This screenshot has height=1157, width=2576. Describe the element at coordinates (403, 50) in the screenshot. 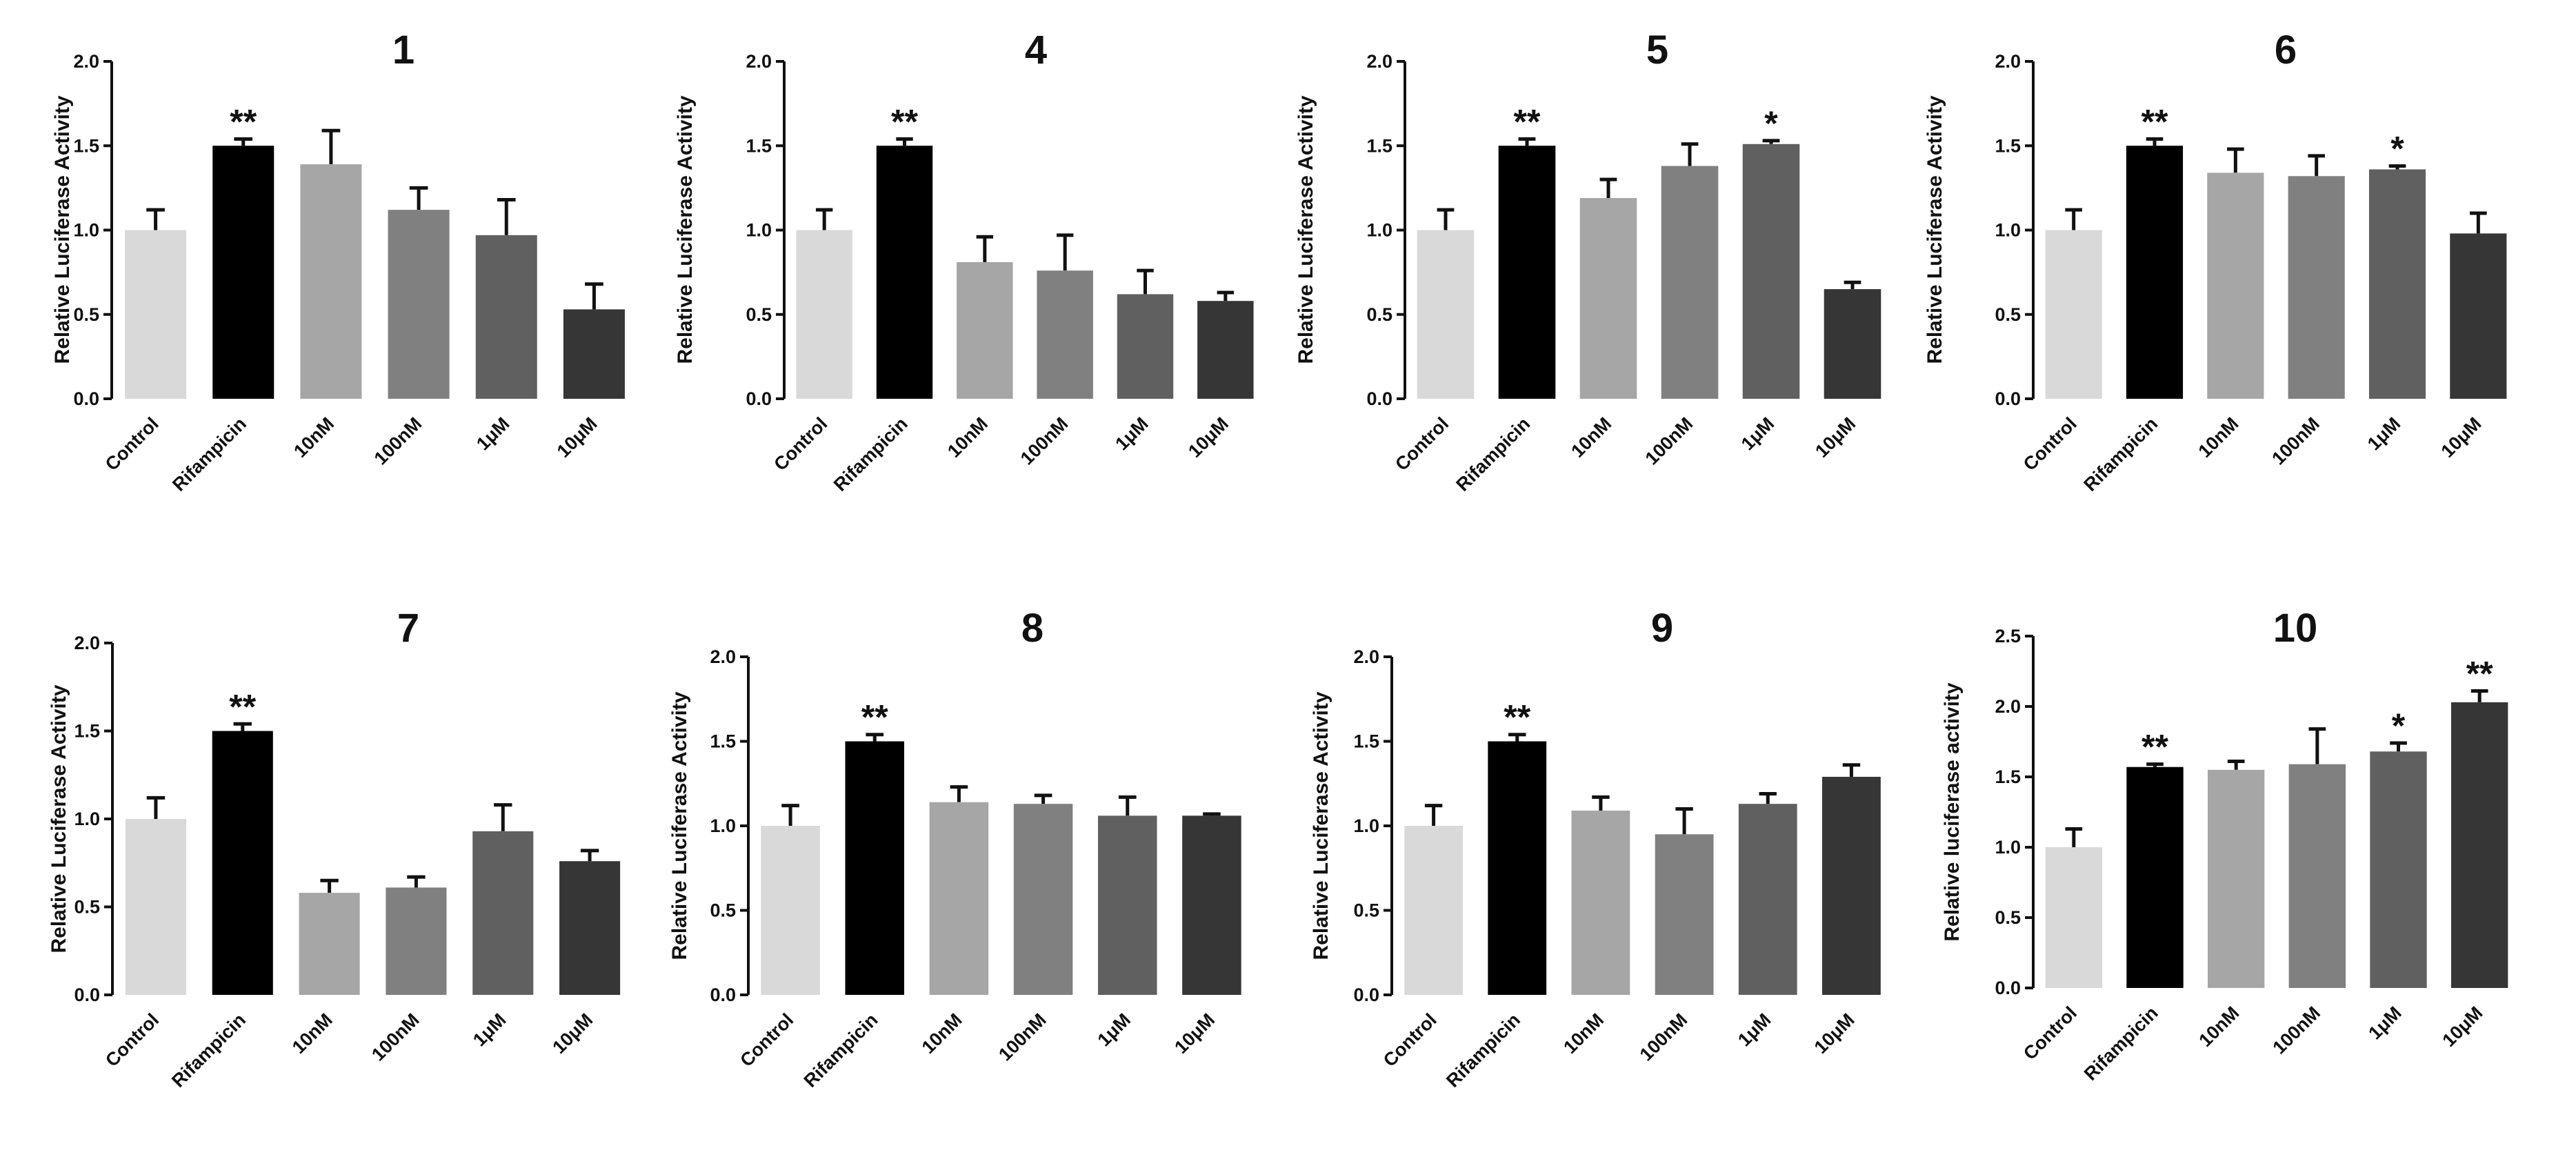

I see `chart-title: 1` at that location.